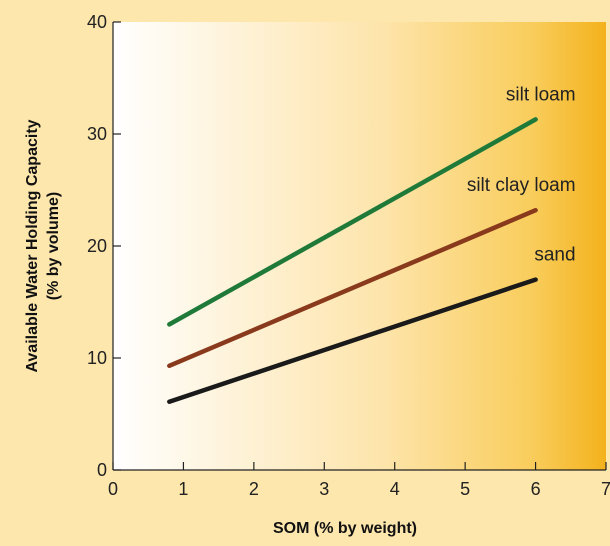  Describe the element at coordinates (395, 489) in the screenshot. I see `x-tick-label: 4` at that location.